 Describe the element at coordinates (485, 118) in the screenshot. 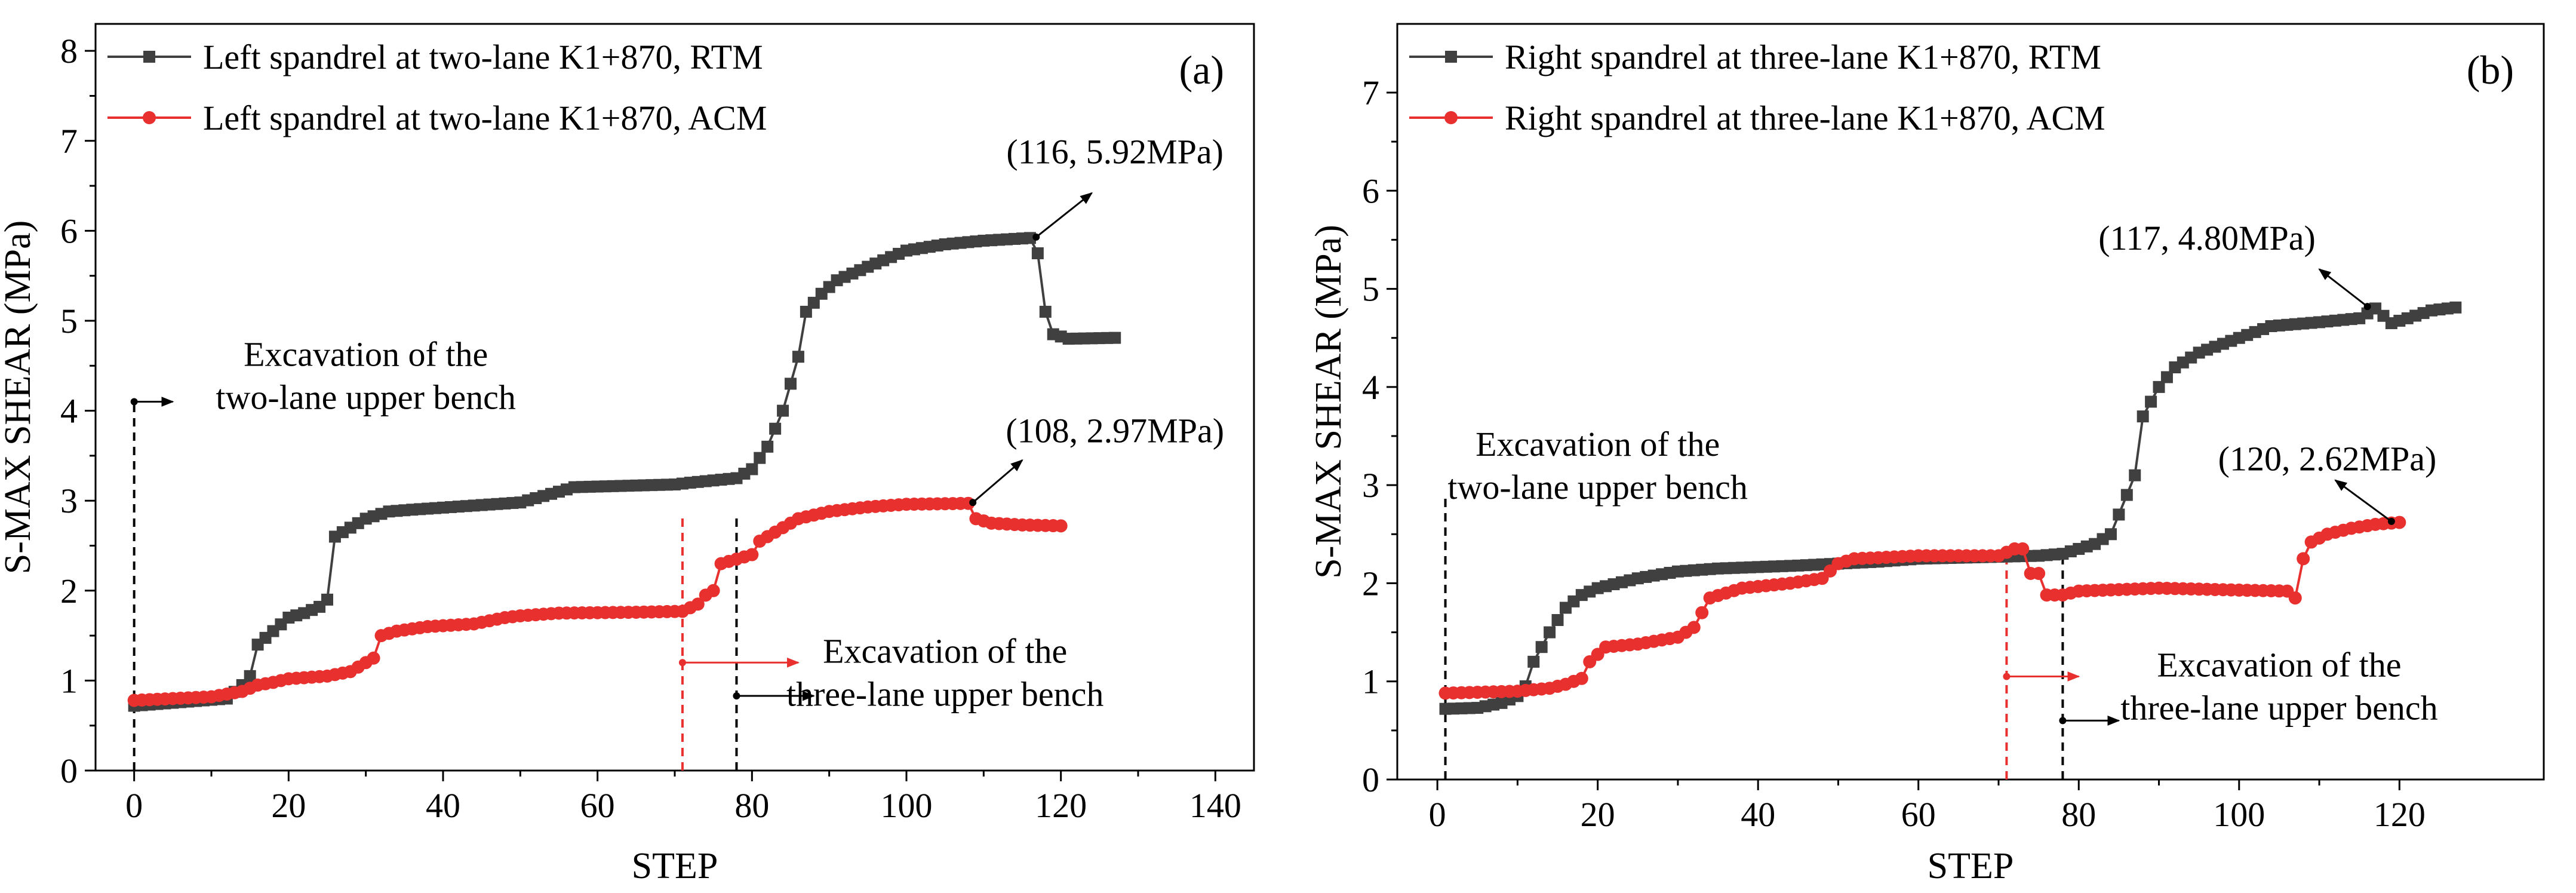

I see `legend-label: Left spandrel at two-lane K1+870, ACM` at that location.